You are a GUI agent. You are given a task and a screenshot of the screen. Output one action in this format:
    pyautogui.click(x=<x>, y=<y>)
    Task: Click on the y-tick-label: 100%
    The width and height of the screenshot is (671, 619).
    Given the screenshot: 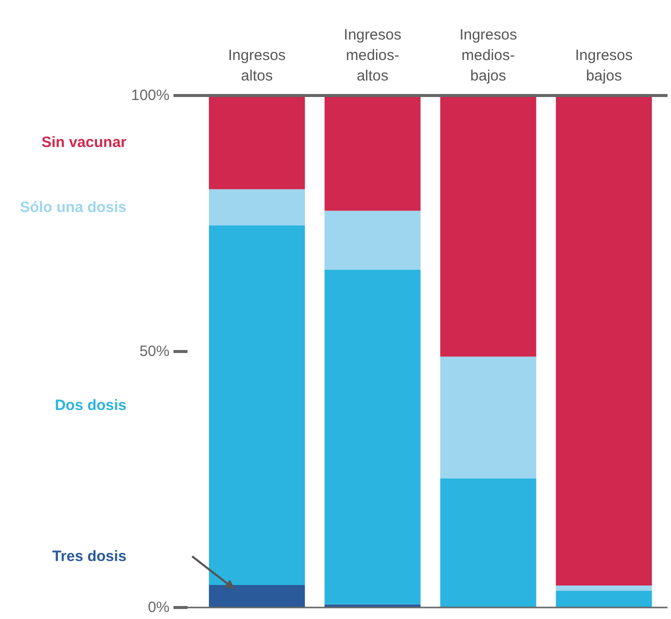 What is the action you would take?
    pyautogui.click(x=150, y=95)
    